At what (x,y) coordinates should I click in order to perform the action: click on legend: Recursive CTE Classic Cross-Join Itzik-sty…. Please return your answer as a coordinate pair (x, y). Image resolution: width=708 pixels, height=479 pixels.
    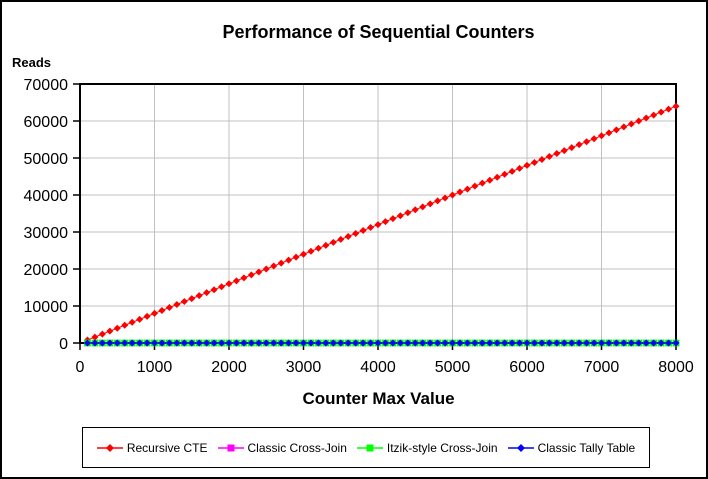
    Looking at the image, I should click on (366, 447).